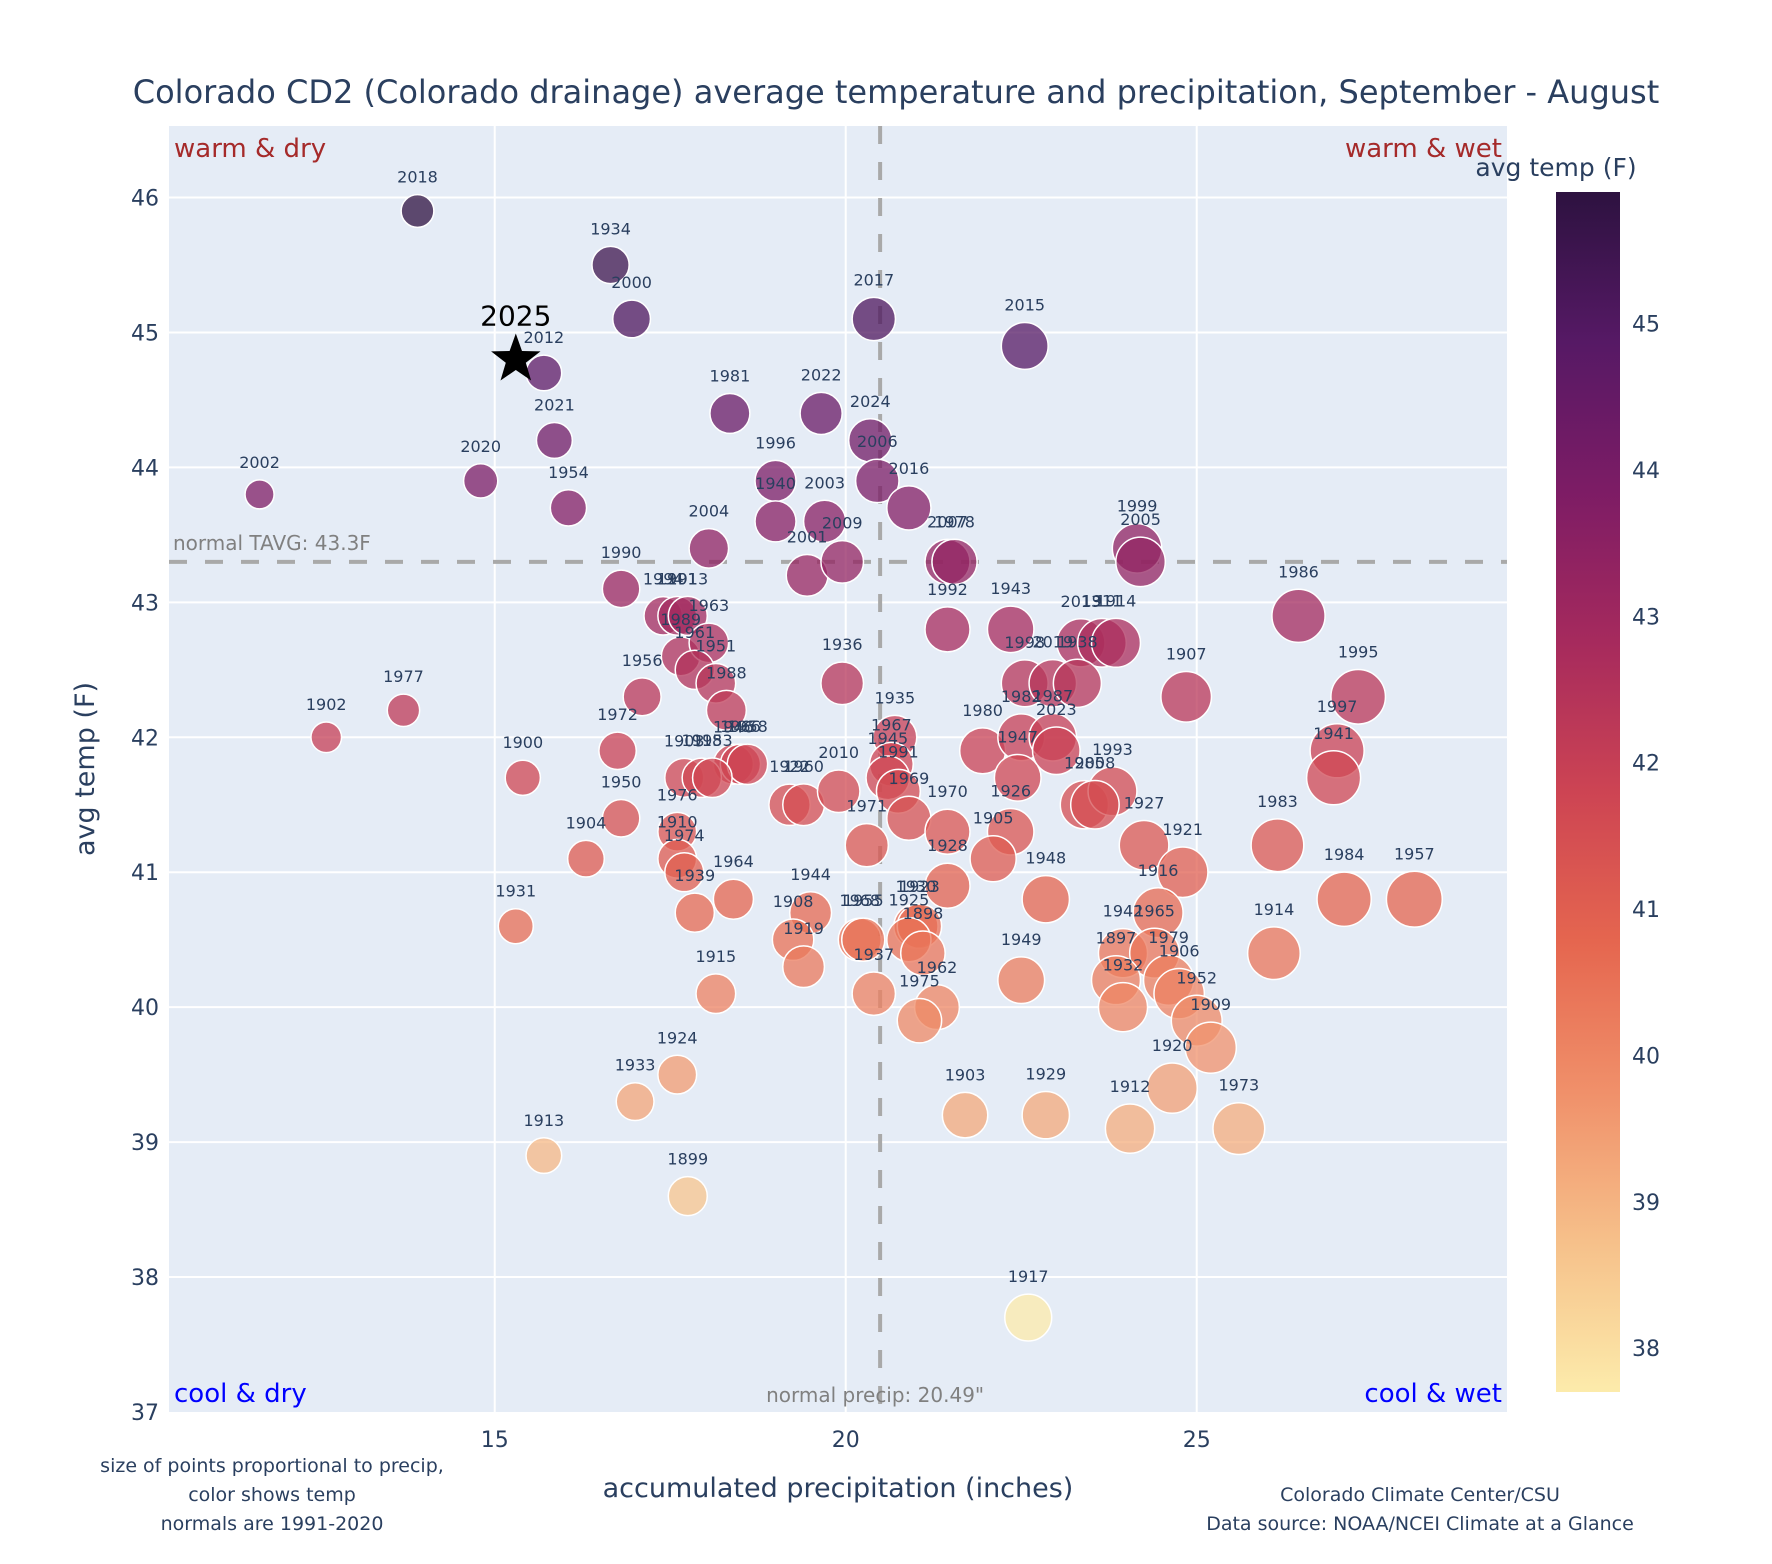 The width and height of the screenshot is (1772, 1564). Describe the element at coordinates (687, 578) in the screenshot. I see `data-point-label: 1913` at that location.